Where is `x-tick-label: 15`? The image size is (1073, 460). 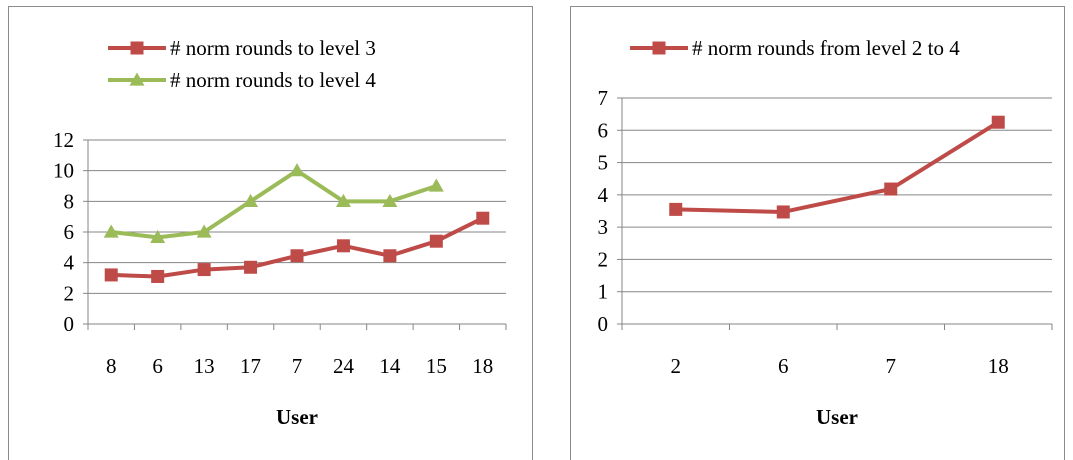 x-tick-label: 15 is located at coordinates (436, 366).